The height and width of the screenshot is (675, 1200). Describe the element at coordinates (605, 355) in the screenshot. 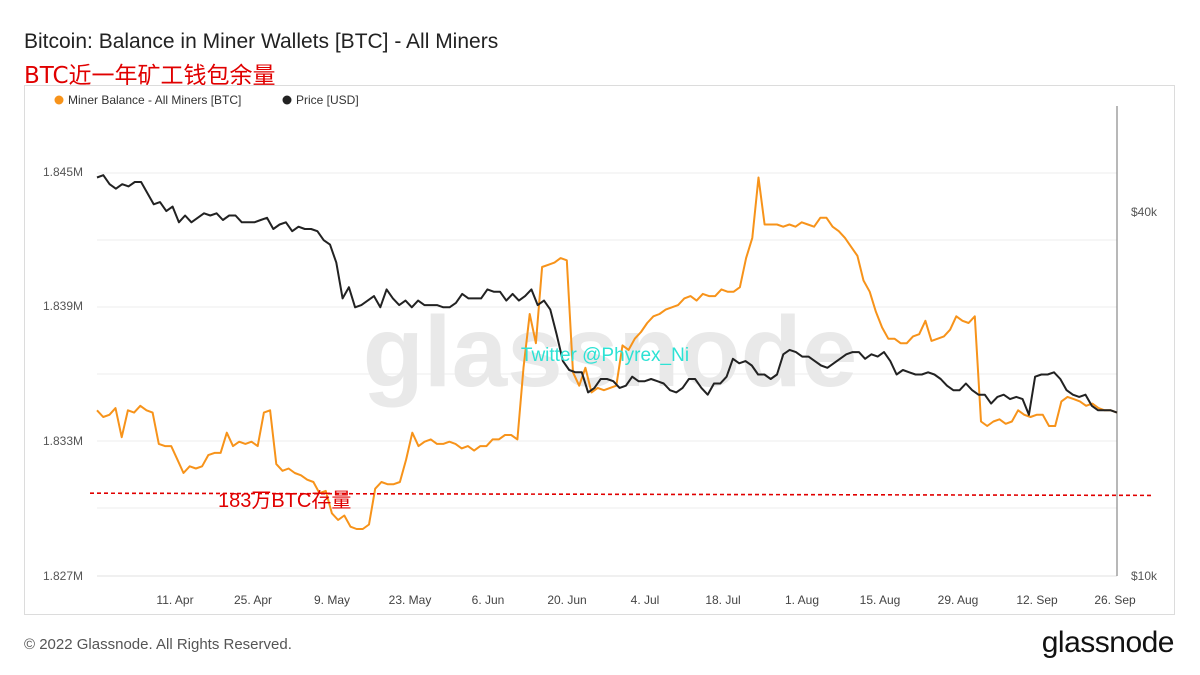

I see `handle-watermark: Twitter @Phyrex_Ni` at that location.